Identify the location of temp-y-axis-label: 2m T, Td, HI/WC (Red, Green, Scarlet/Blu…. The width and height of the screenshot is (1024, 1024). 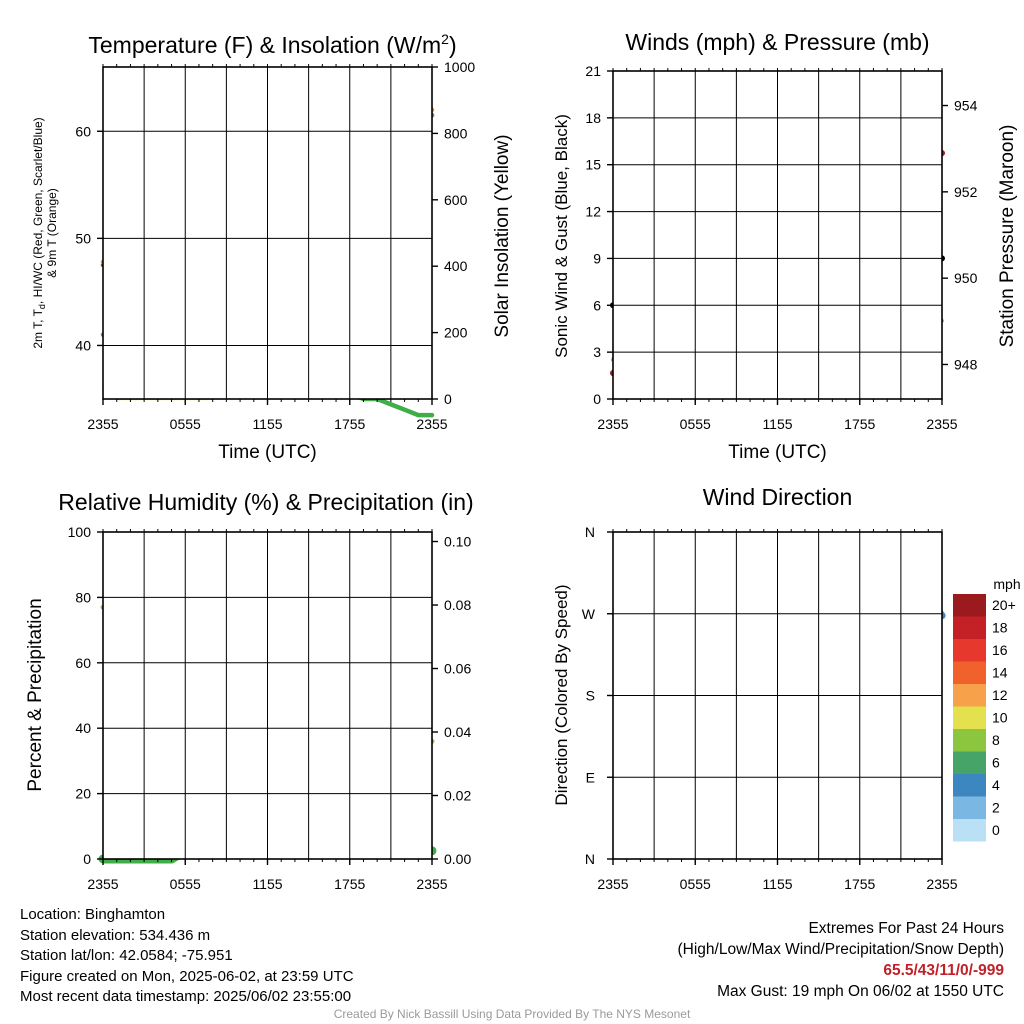
(39, 232).